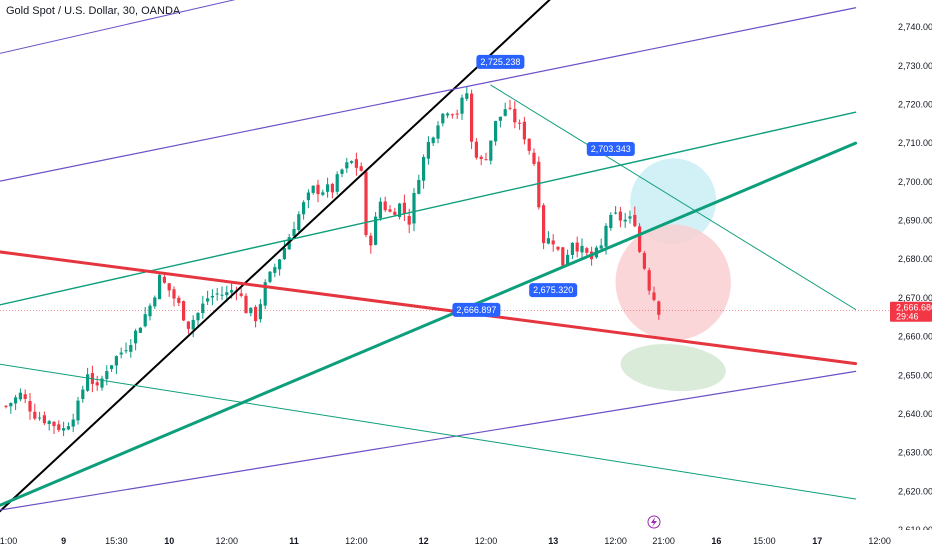 The image size is (932, 550). What do you see at coordinates (424, 541) in the screenshot?
I see `time-tick-label: 12` at bounding box center [424, 541].